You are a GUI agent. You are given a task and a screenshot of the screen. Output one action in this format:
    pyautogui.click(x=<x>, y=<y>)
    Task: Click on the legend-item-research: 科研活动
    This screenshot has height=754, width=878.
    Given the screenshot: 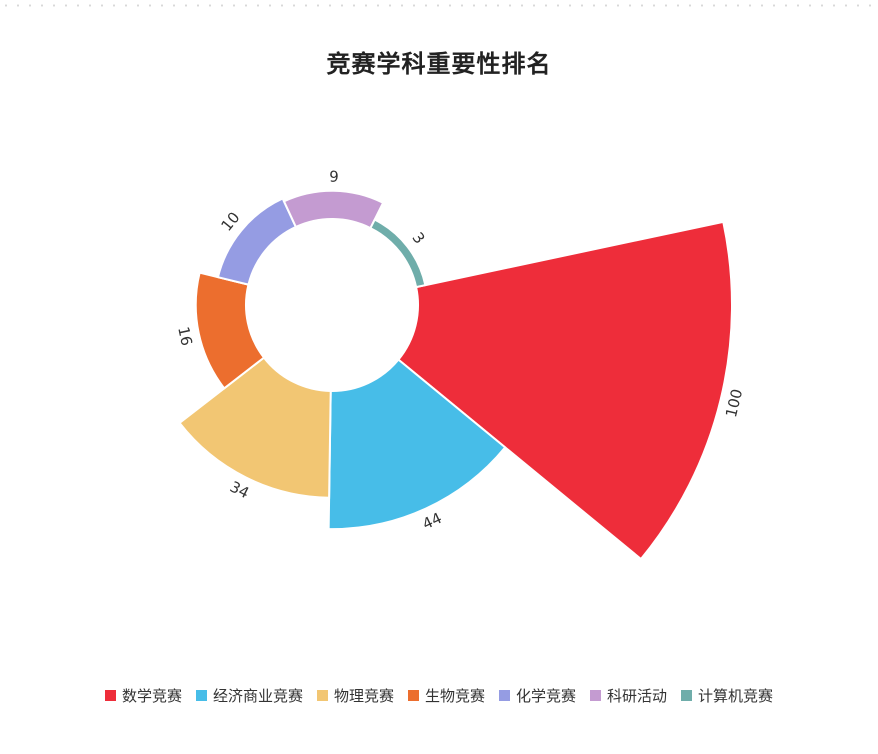 What is the action you would take?
    pyautogui.click(x=628, y=695)
    